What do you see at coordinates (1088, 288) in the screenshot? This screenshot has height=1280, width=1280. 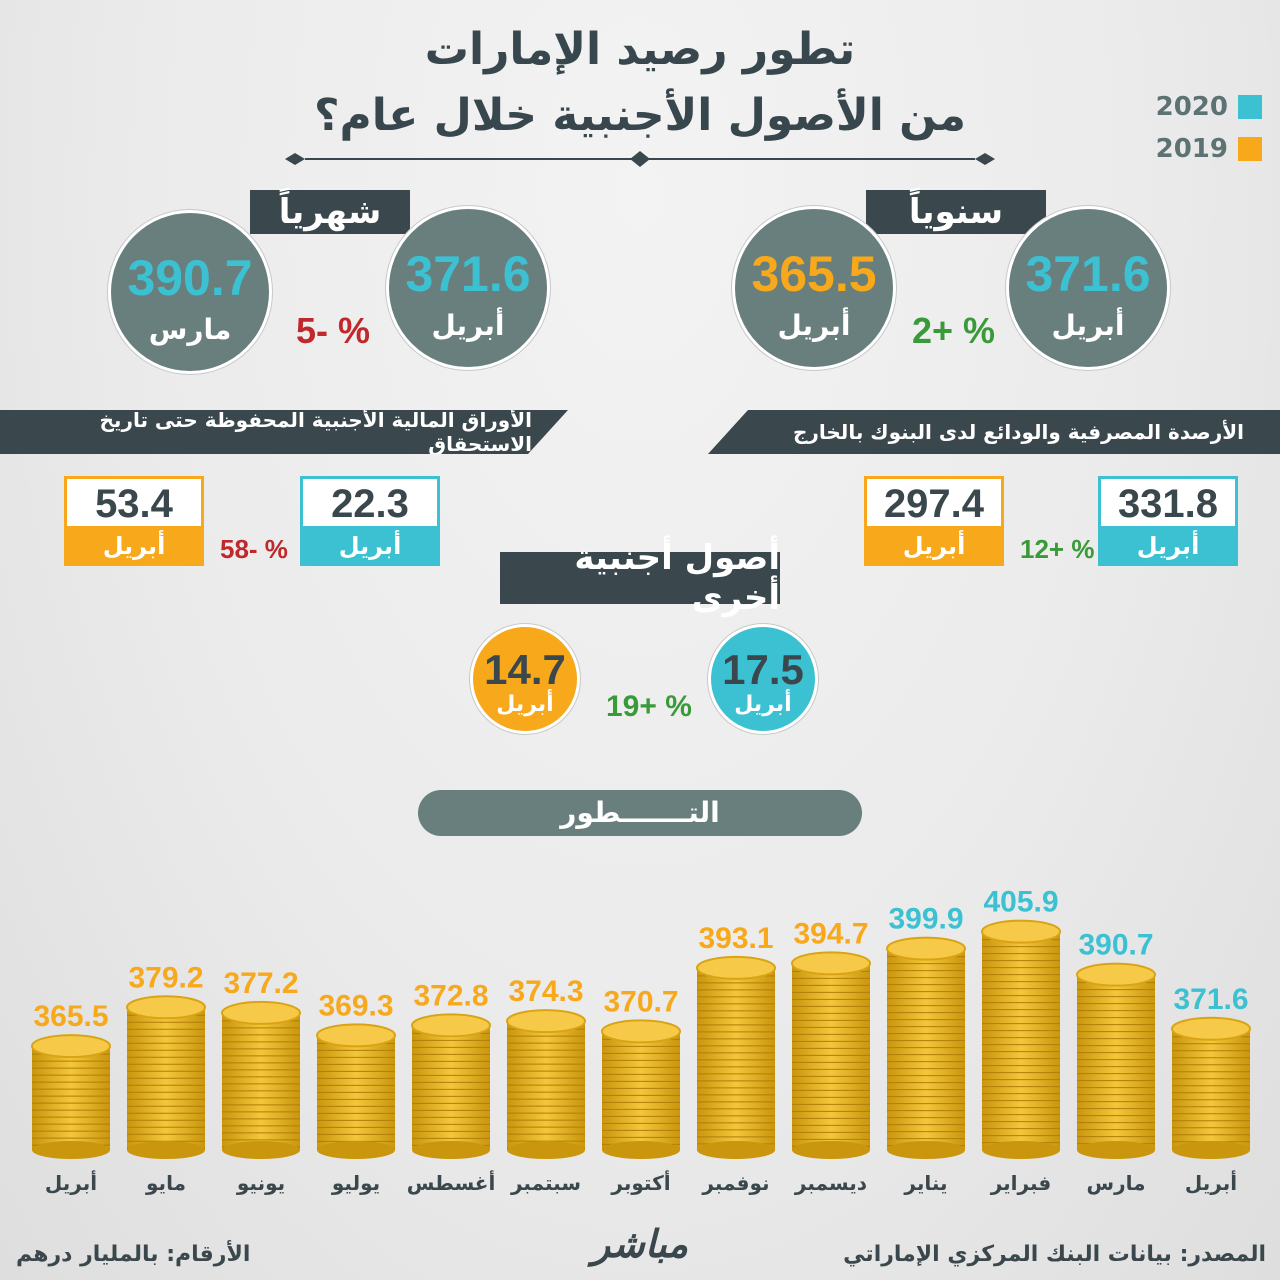 I see `yearly-current-circle: 371.6 أبريل` at bounding box center [1088, 288].